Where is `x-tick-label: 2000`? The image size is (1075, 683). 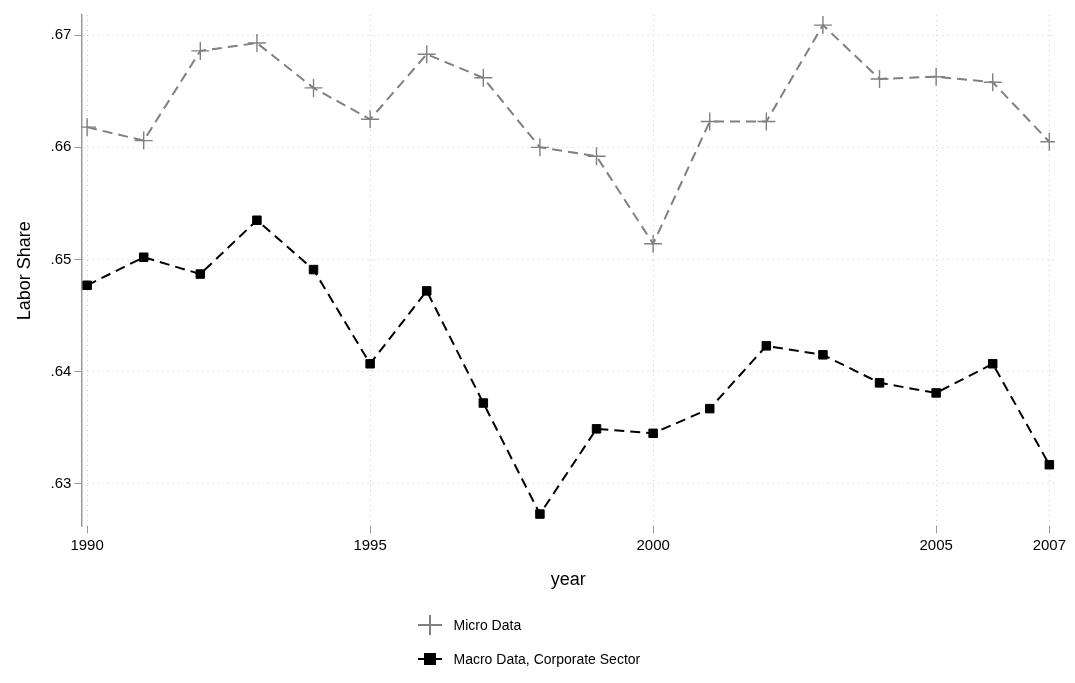 x-tick-label: 2000 is located at coordinates (653, 544).